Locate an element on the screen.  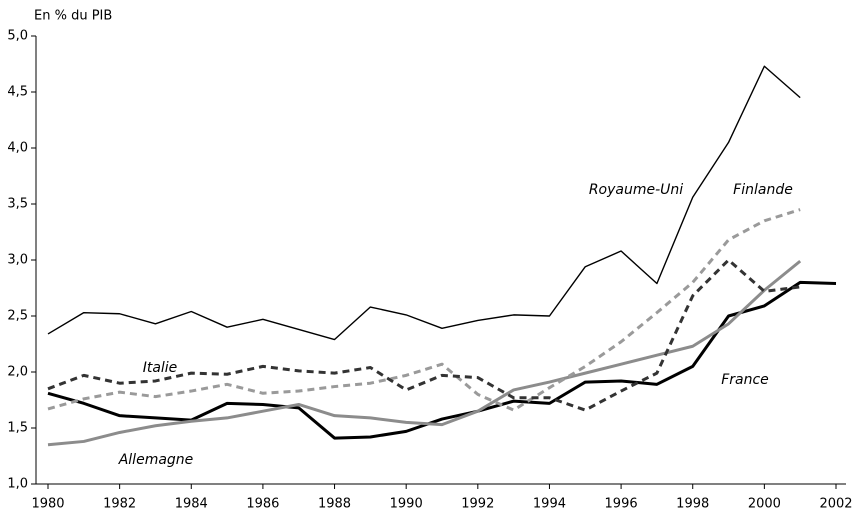
x-tick-label: 1998 is located at coordinates (692, 504).